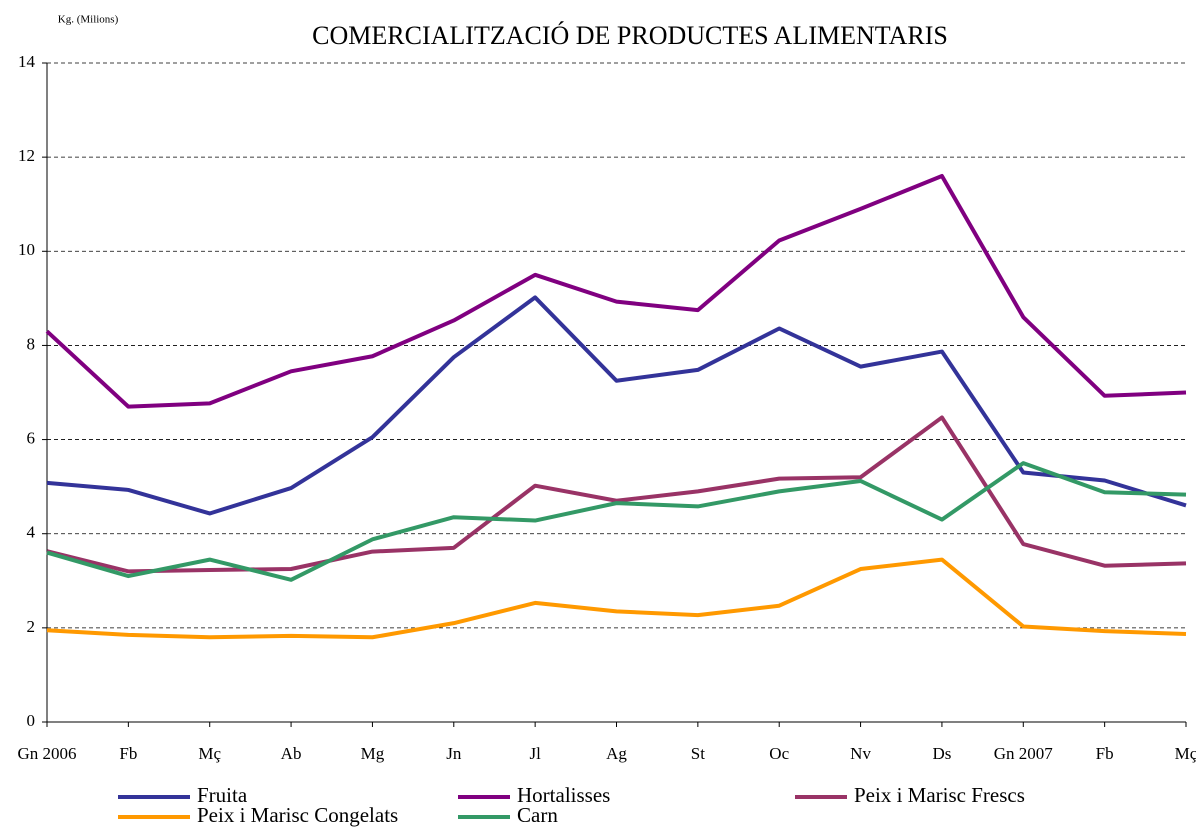  I want to click on y-tick-label: 10, so click(26, 249).